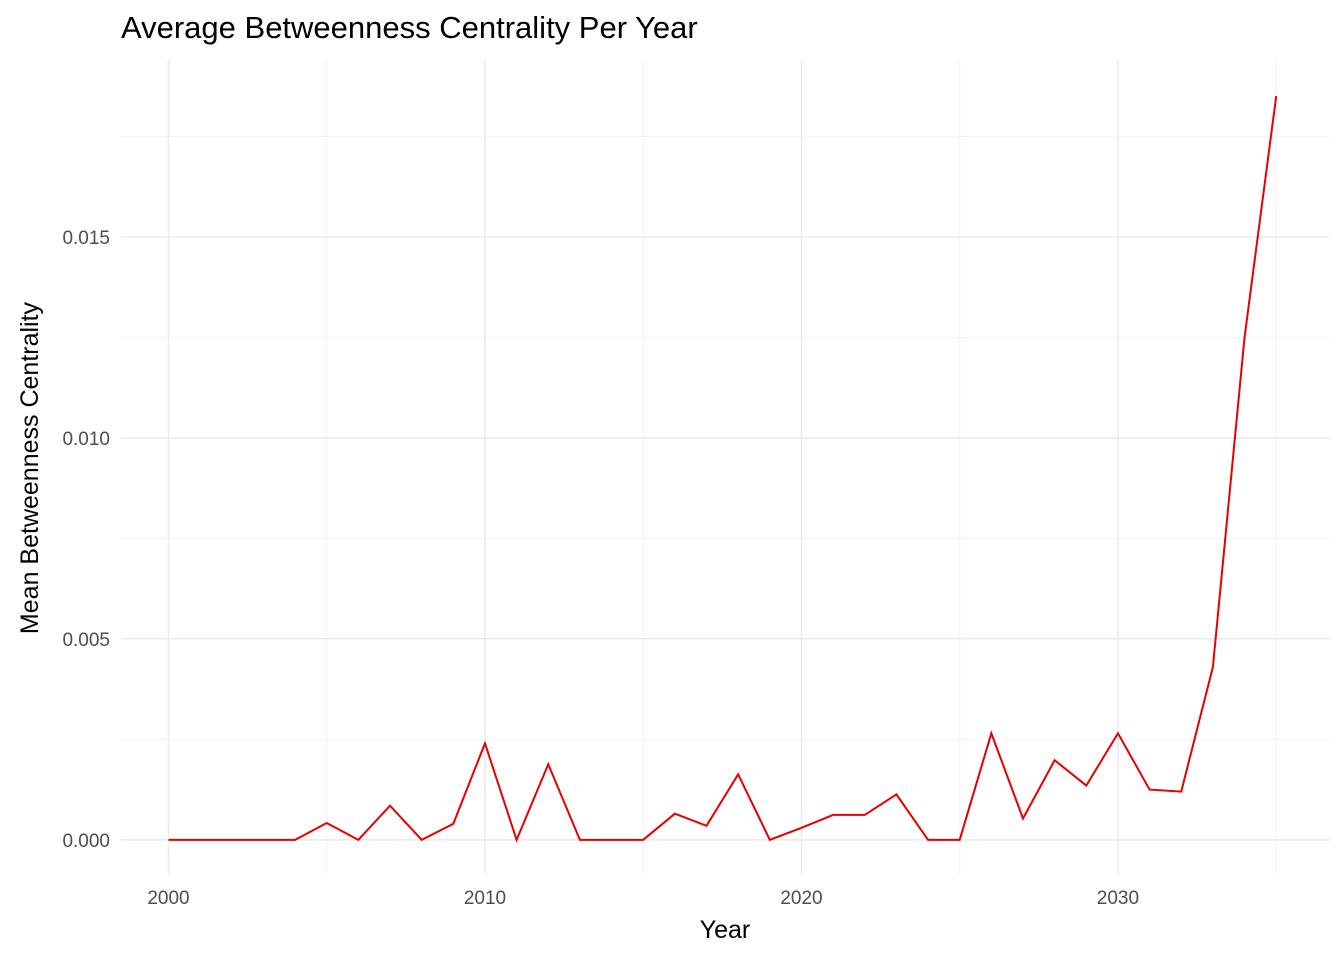 The width and height of the screenshot is (1344, 960). What do you see at coordinates (801, 898) in the screenshot?
I see `x-tick-label: 2020` at bounding box center [801, 898].